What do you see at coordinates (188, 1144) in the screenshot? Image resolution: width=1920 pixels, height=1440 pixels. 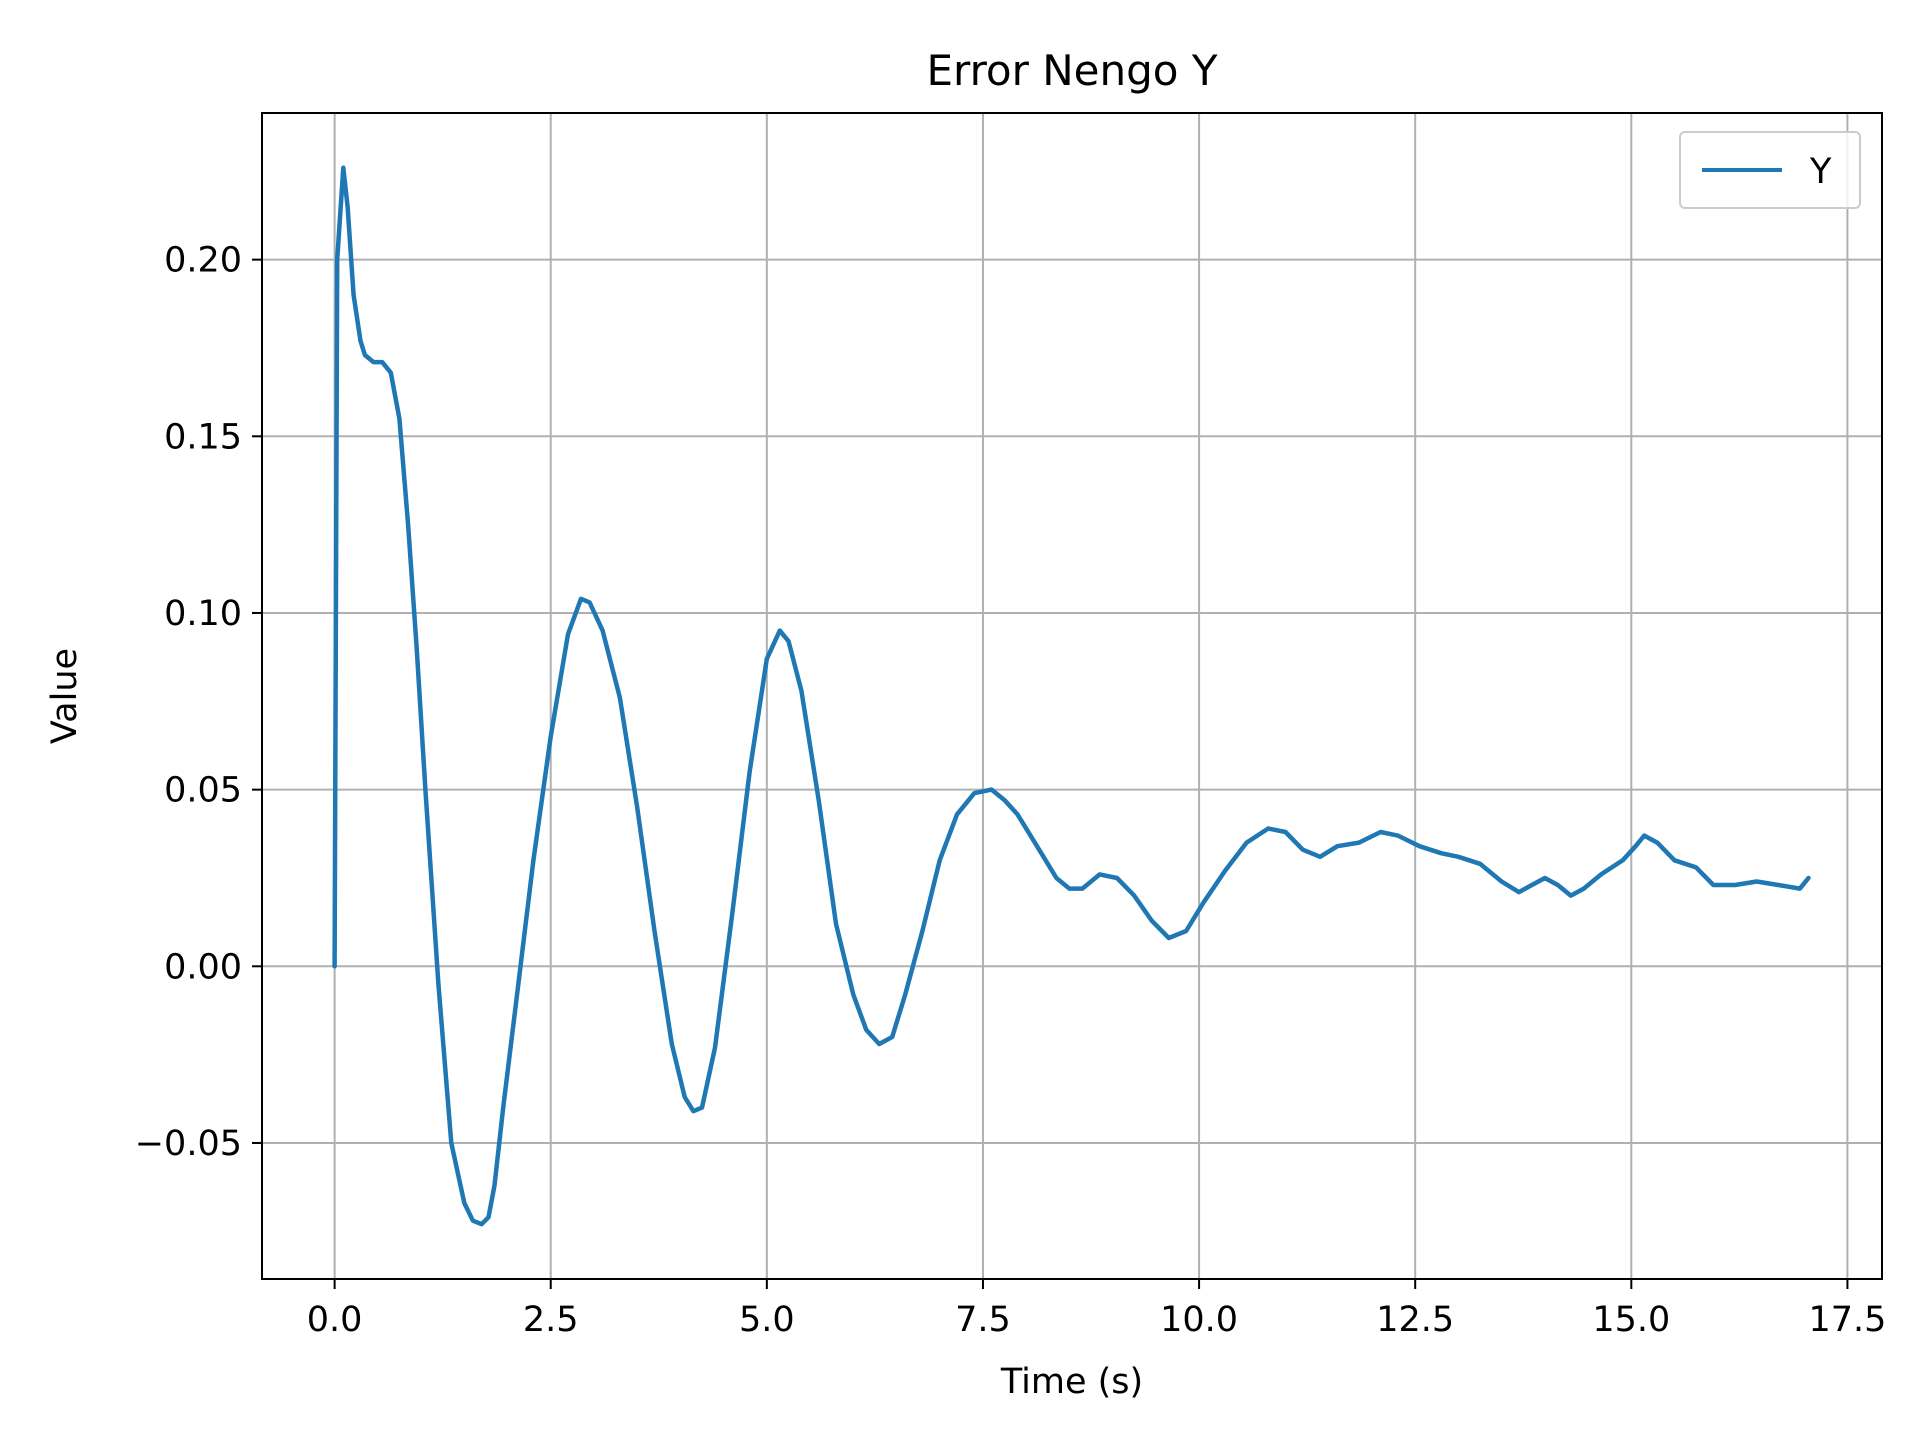 I see `y-tick-label: −0.05` at bounding box center [188, 1144].